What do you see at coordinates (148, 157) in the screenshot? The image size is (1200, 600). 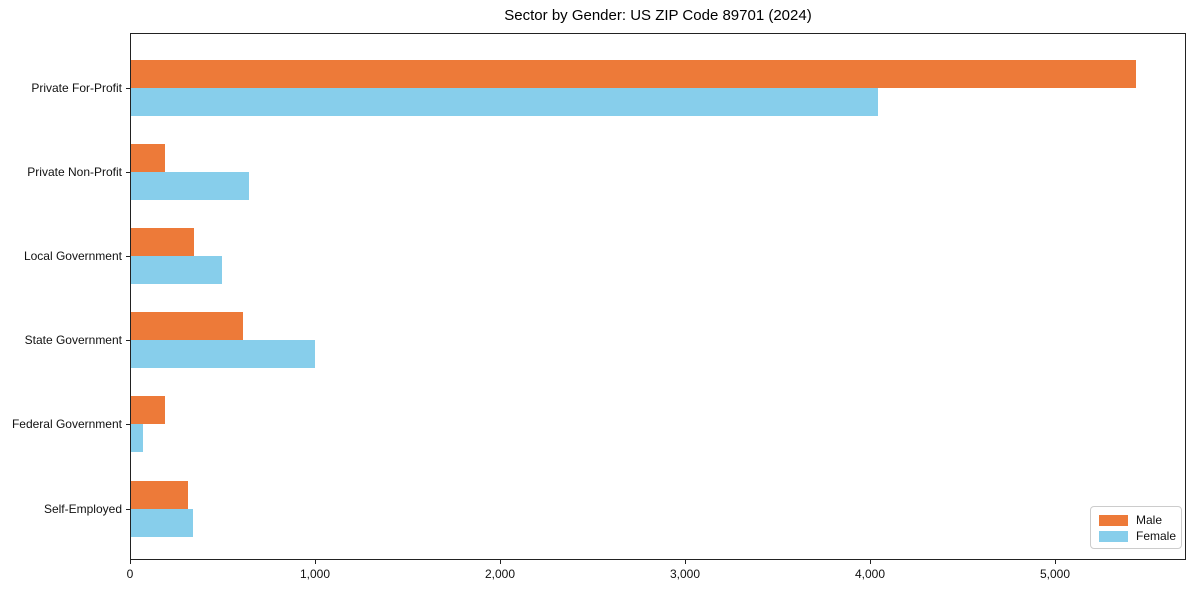 I see `bar-male-private-non-profit` at bounding box center [148, 157].